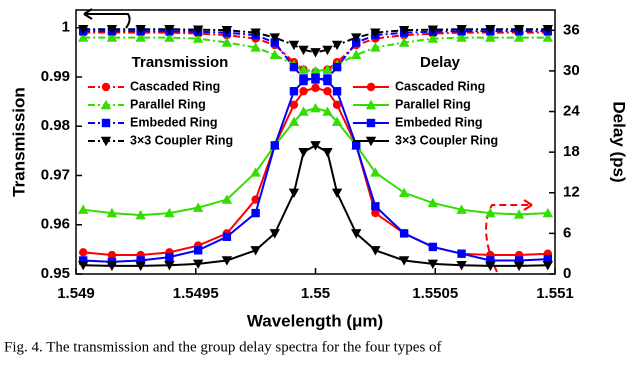 This screenshot has width=640, height=365. I want to click on legend-label: Embeded Ring, so click(174, 122).